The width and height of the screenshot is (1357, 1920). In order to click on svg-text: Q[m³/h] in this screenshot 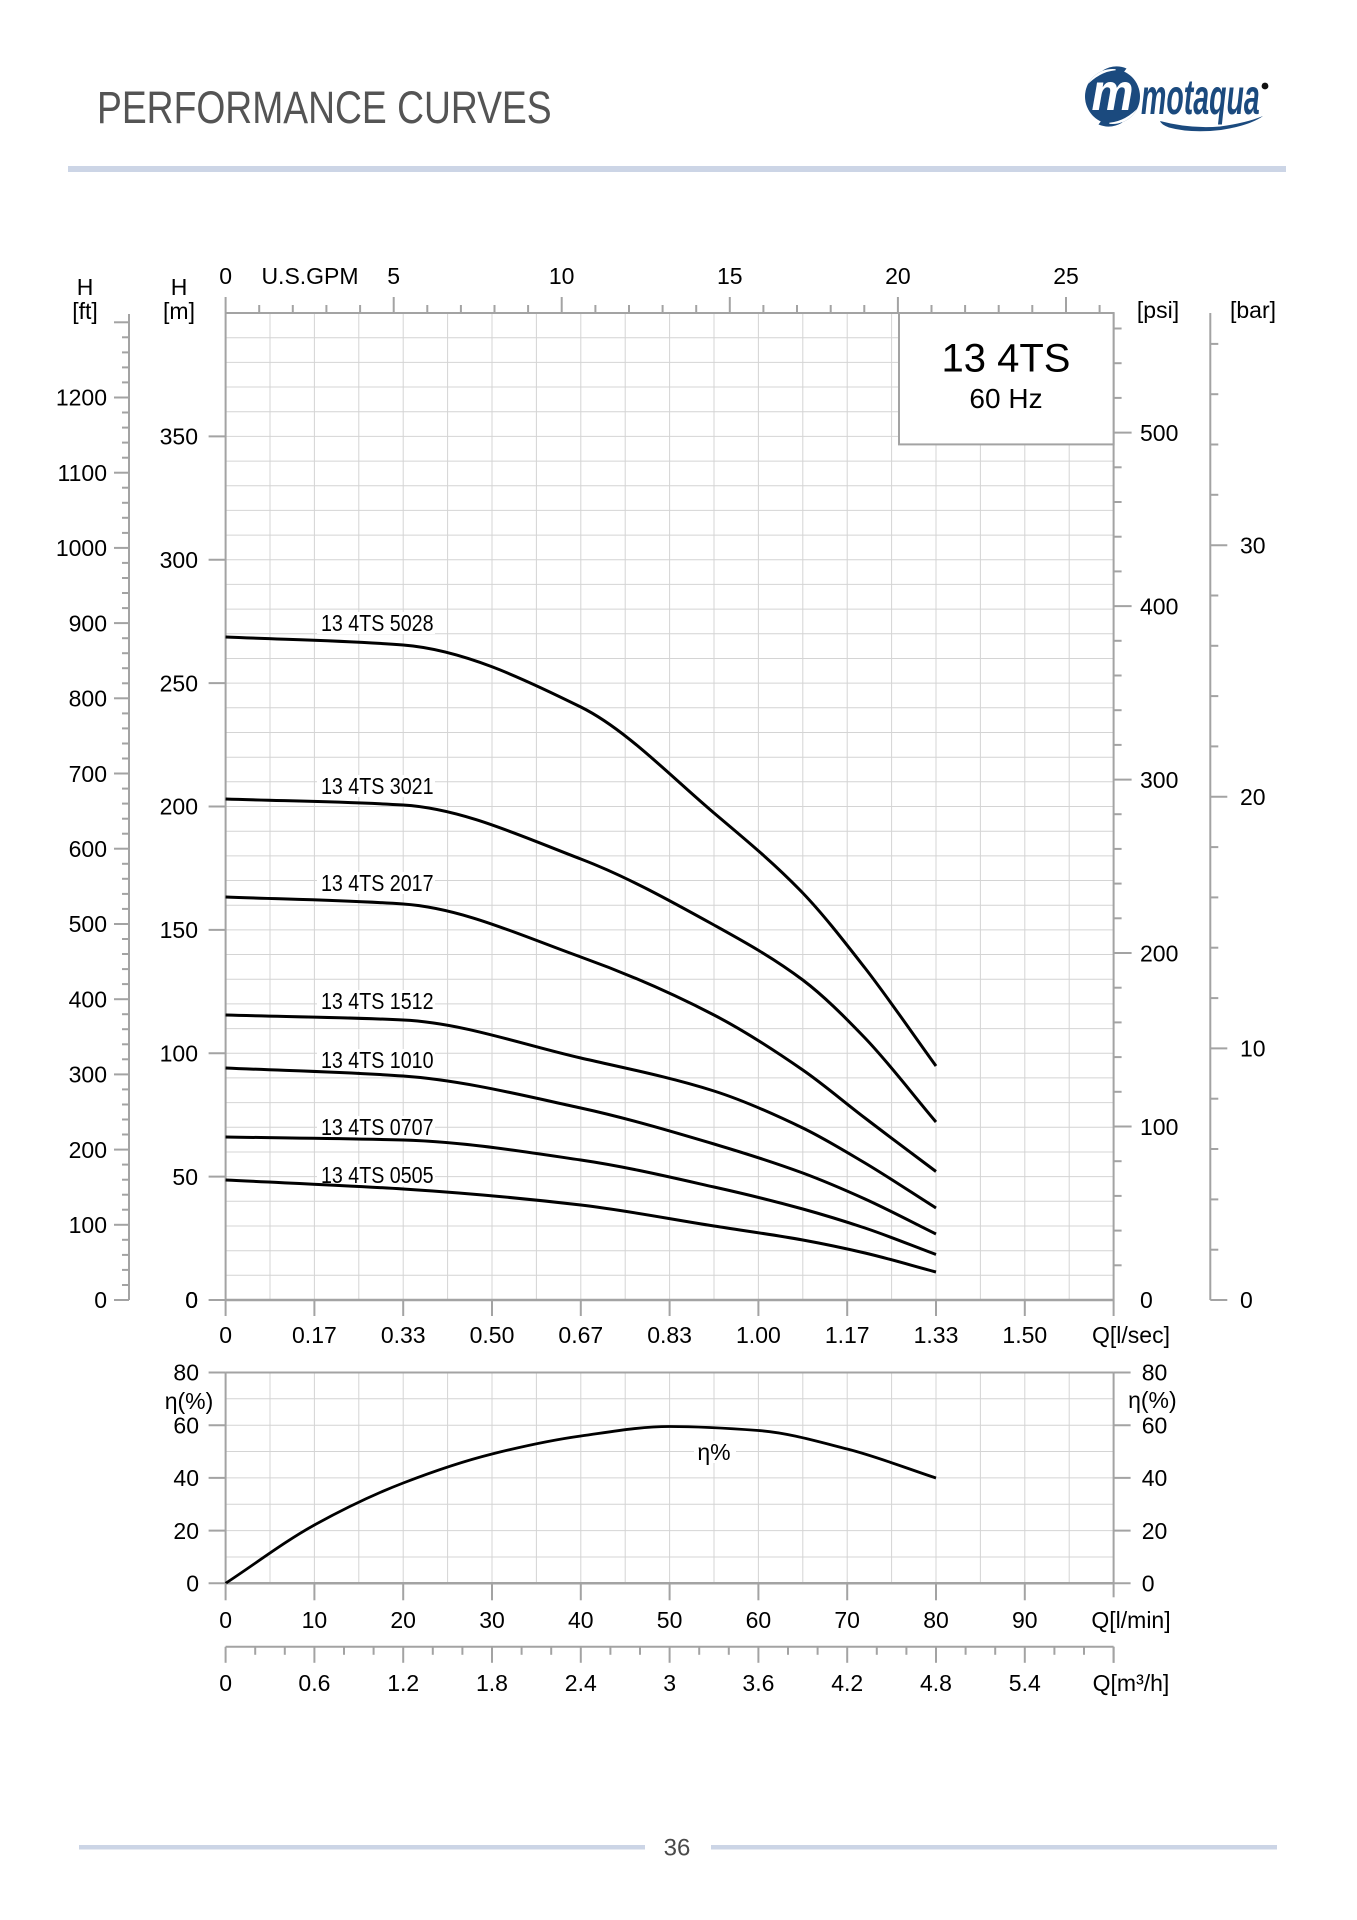, I will do `click(1131, 1683)`.